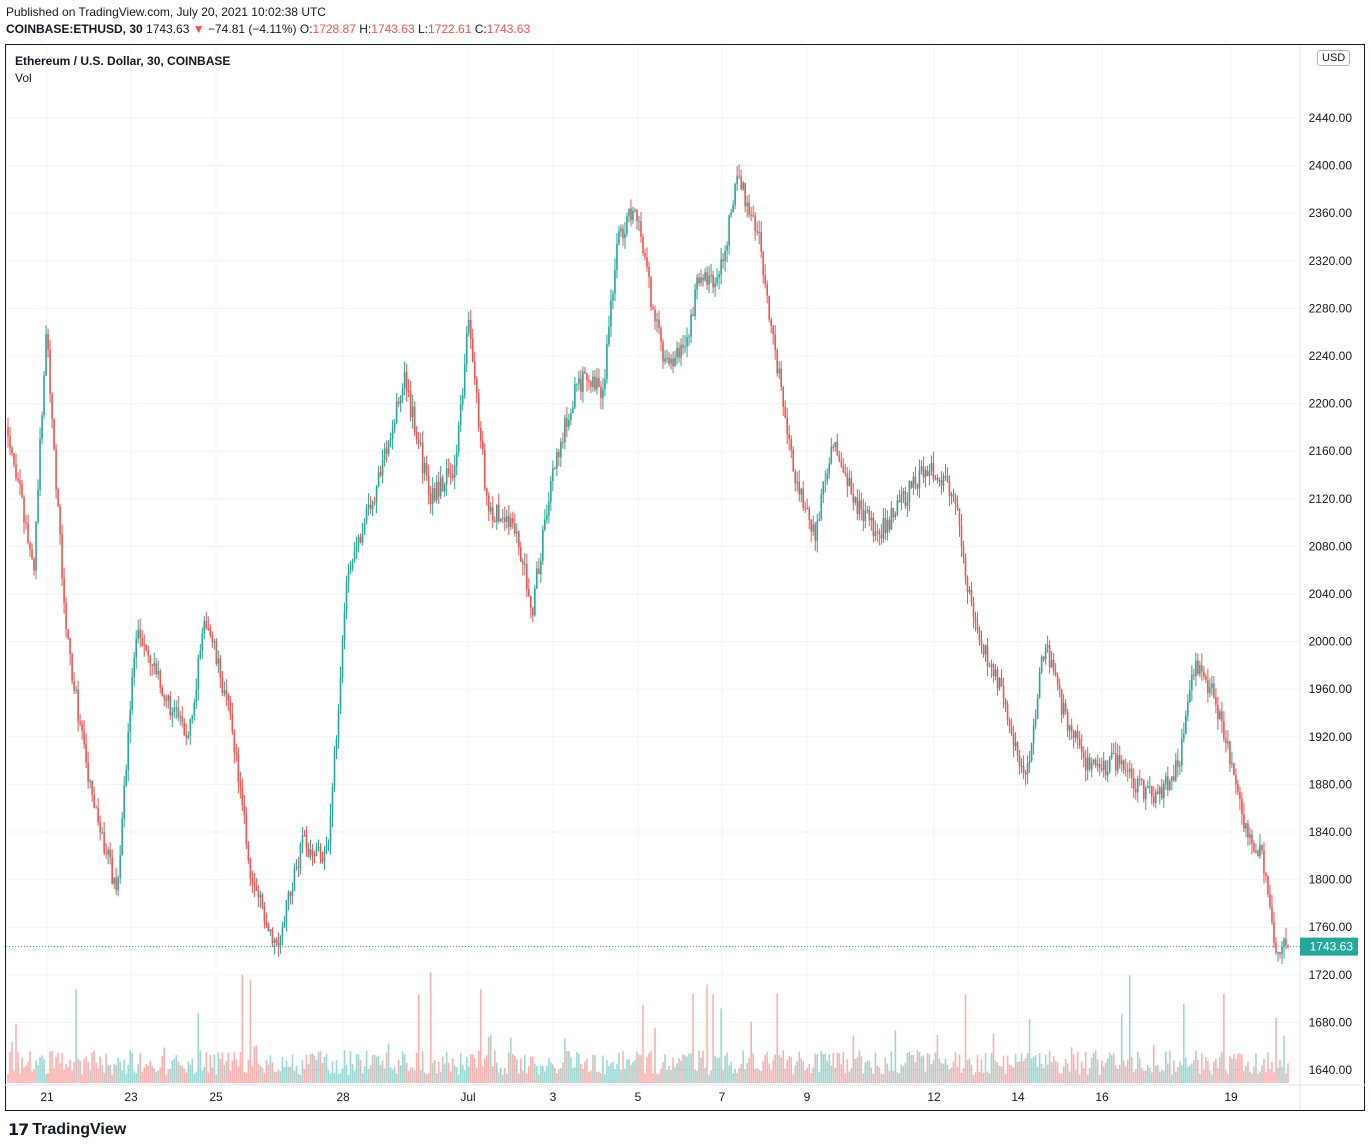 The width and height of the screenshot is (1371, 1148). What do you see at coordinates (1334, 58) in the screenshot?
I see `currency-badge: USD` at bounding box center [1334, 58].